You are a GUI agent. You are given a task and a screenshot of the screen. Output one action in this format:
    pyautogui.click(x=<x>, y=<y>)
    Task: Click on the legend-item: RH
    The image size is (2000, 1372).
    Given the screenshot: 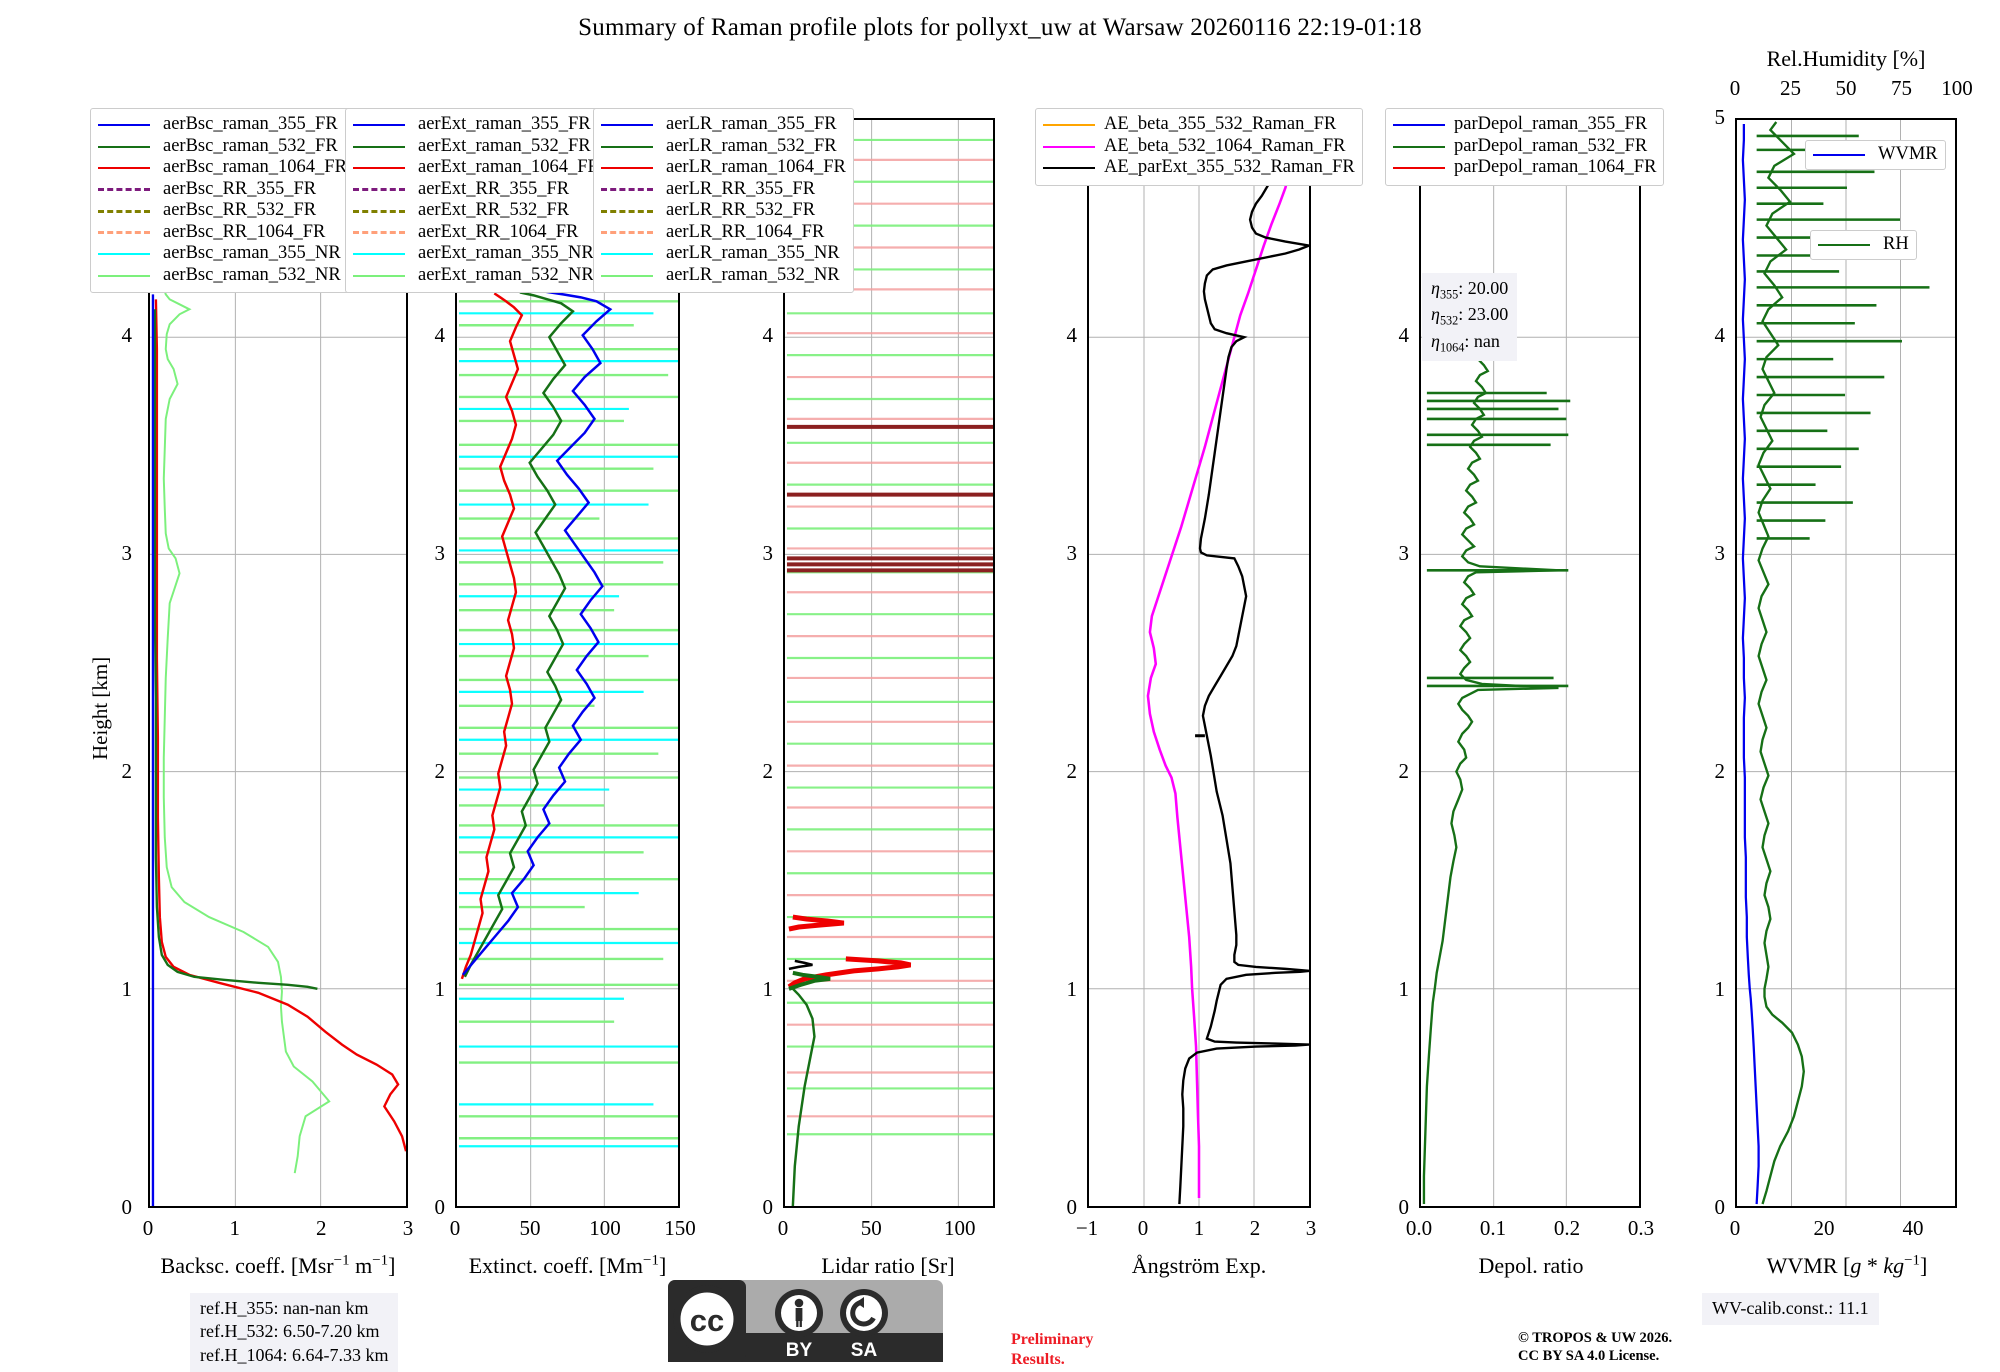 What is the action you would take?
    pyautogui.click(x=1863, y=245)
    